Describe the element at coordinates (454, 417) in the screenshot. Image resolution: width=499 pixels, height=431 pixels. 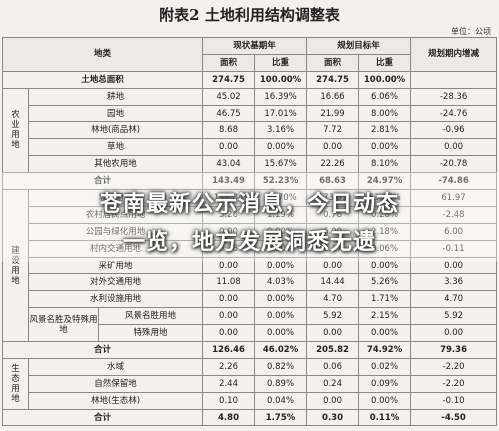
I see `cell: -4.50` at that location.